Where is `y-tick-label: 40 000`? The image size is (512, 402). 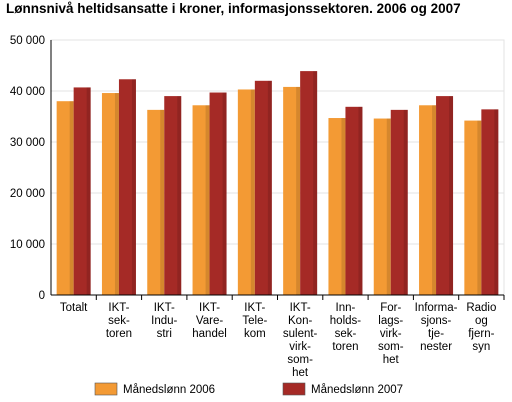
y-tick-label: 40 000 is located at coordinates (27, 92).